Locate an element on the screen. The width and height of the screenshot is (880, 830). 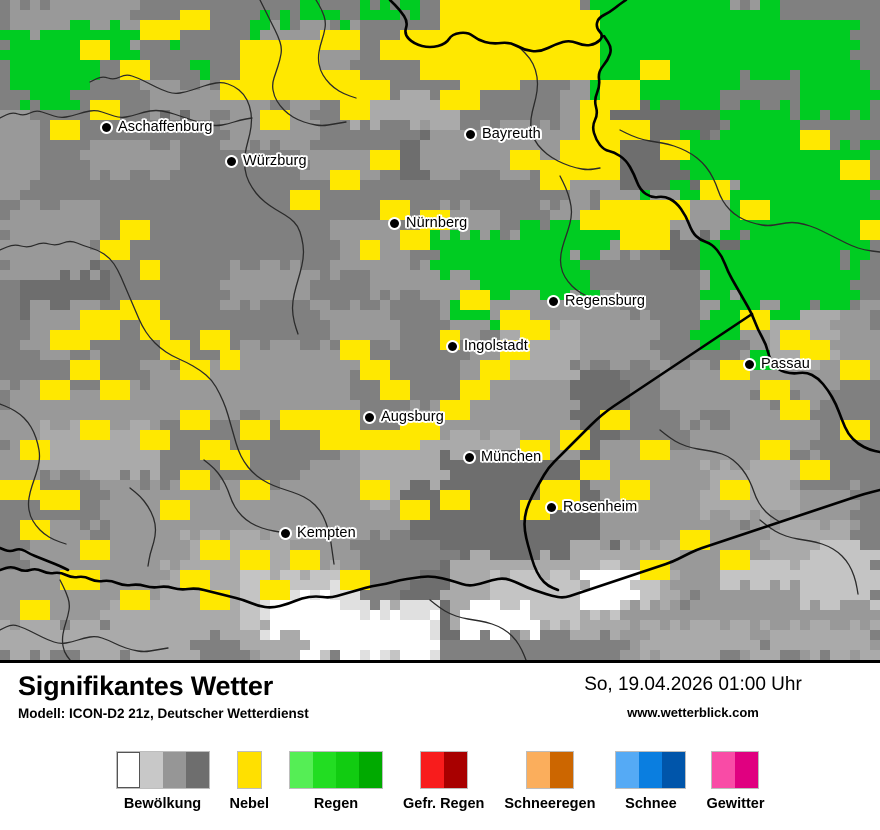
legend-item-schneeregen: Schneeregen is located at coordinates (549, 781).